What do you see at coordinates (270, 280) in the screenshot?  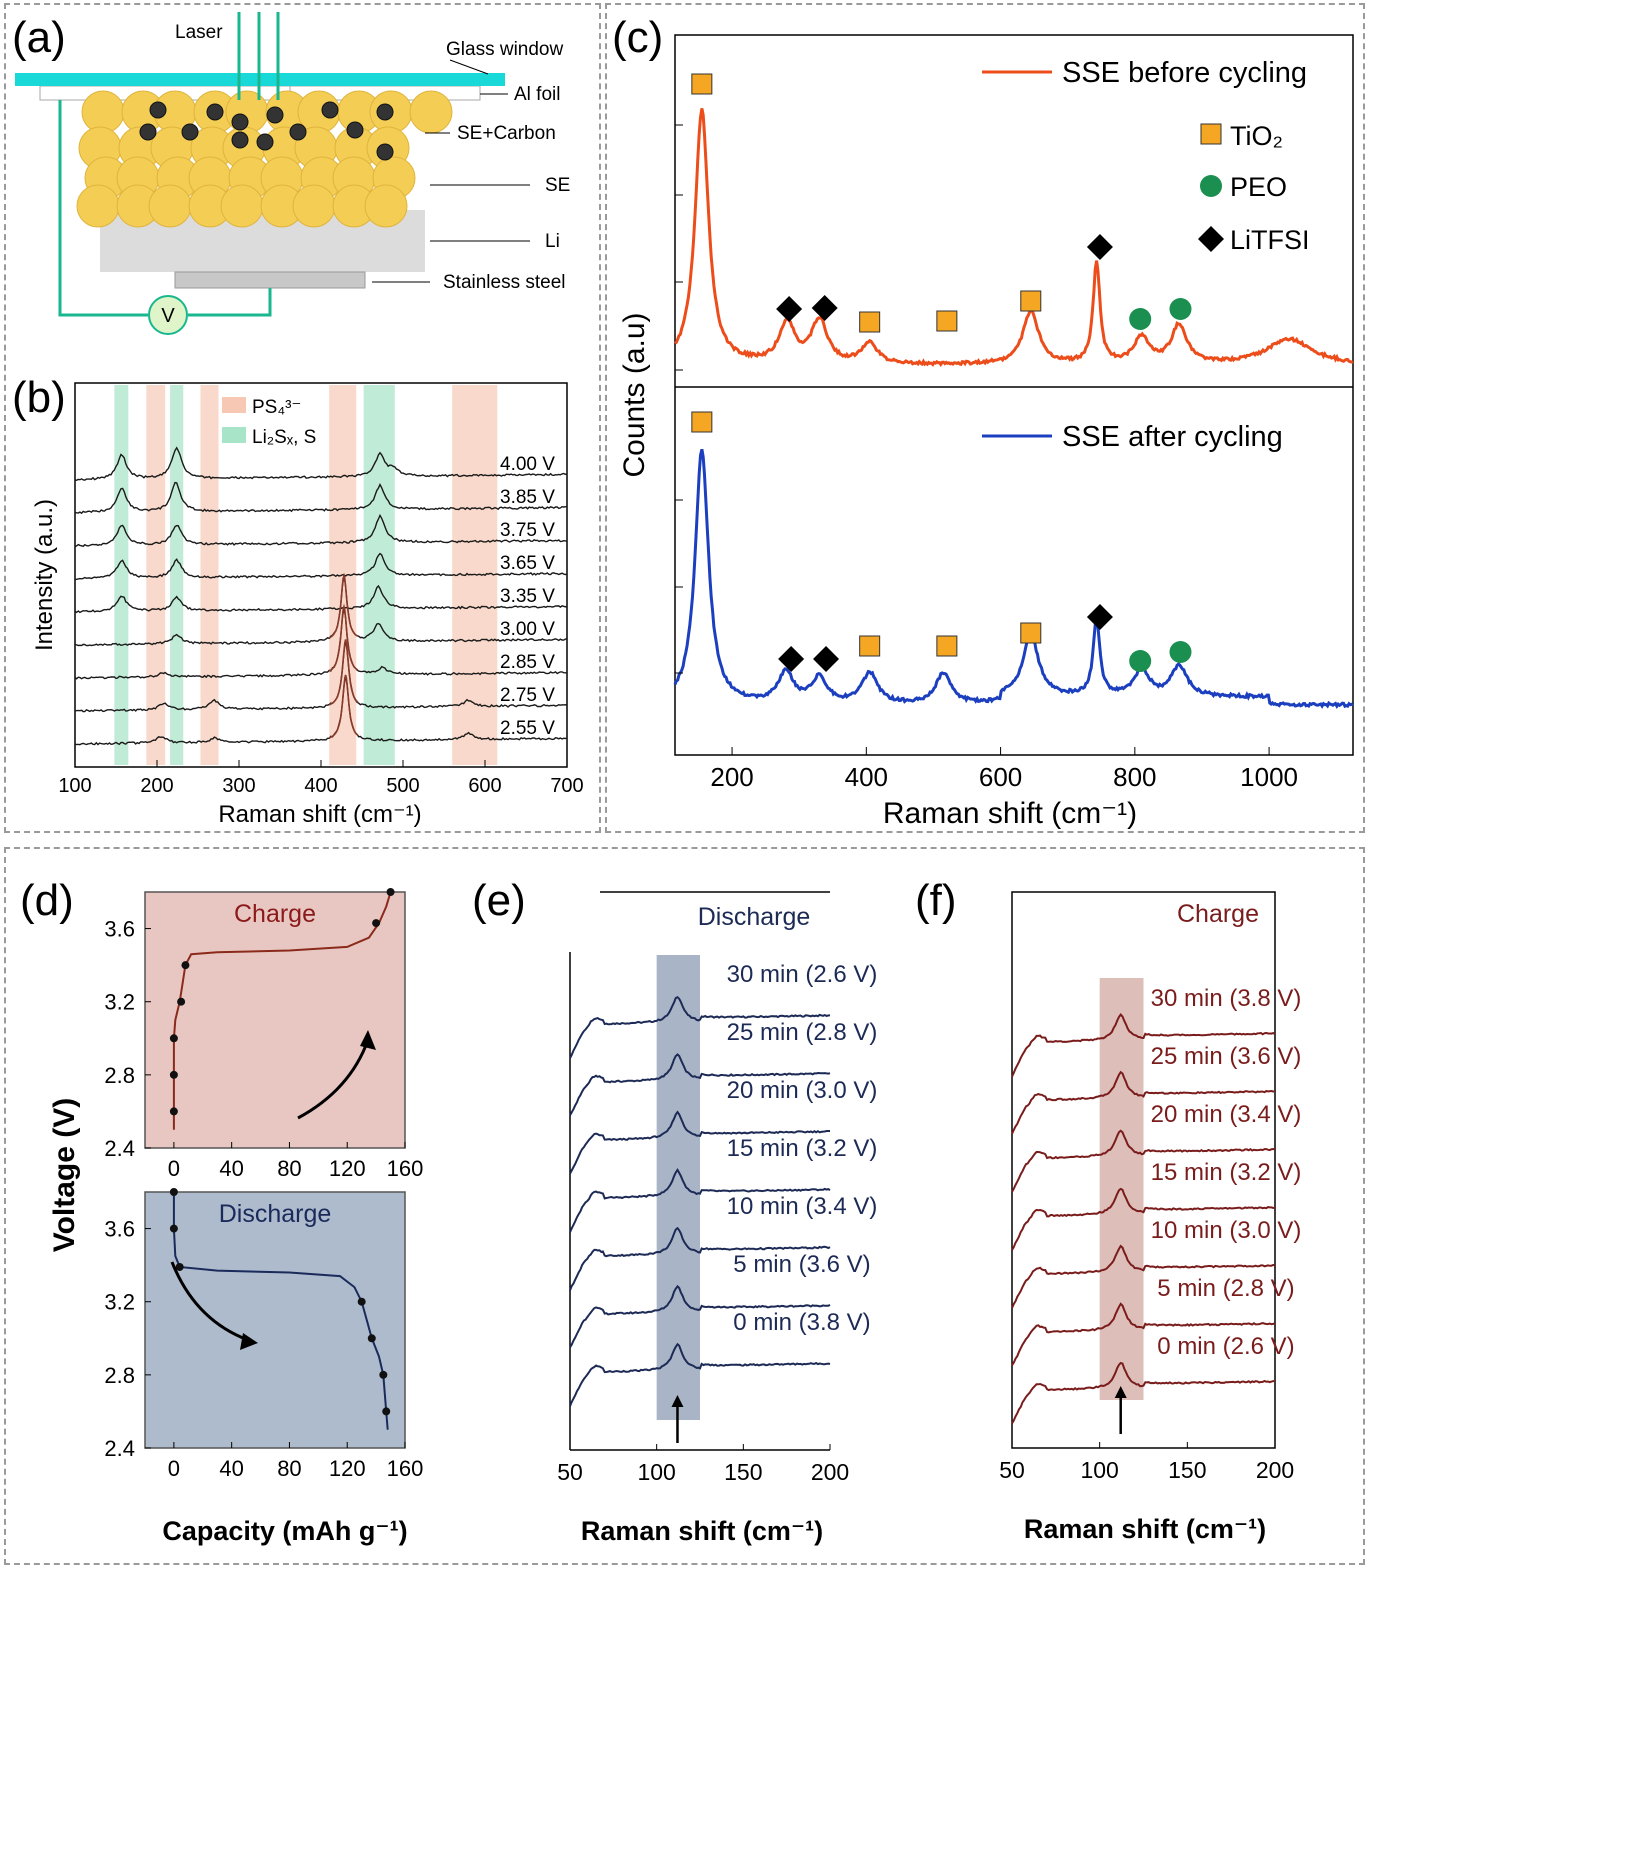 I see `stainless-steel-plate` at bounding box center [270, 280].